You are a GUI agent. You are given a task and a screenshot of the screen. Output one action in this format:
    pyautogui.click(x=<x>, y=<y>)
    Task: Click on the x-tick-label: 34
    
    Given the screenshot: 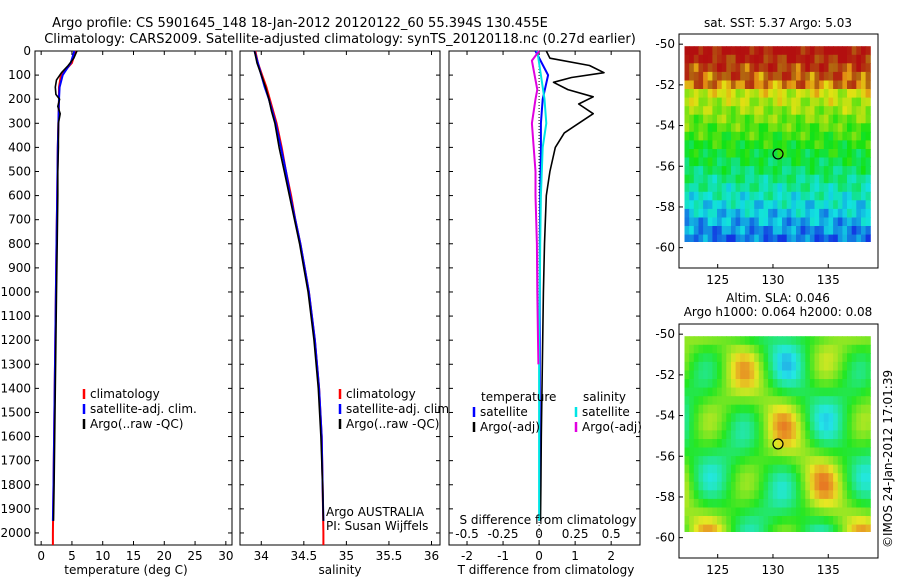 What is the action you would take?
    pyautogui.click(x=261, y=556)
    